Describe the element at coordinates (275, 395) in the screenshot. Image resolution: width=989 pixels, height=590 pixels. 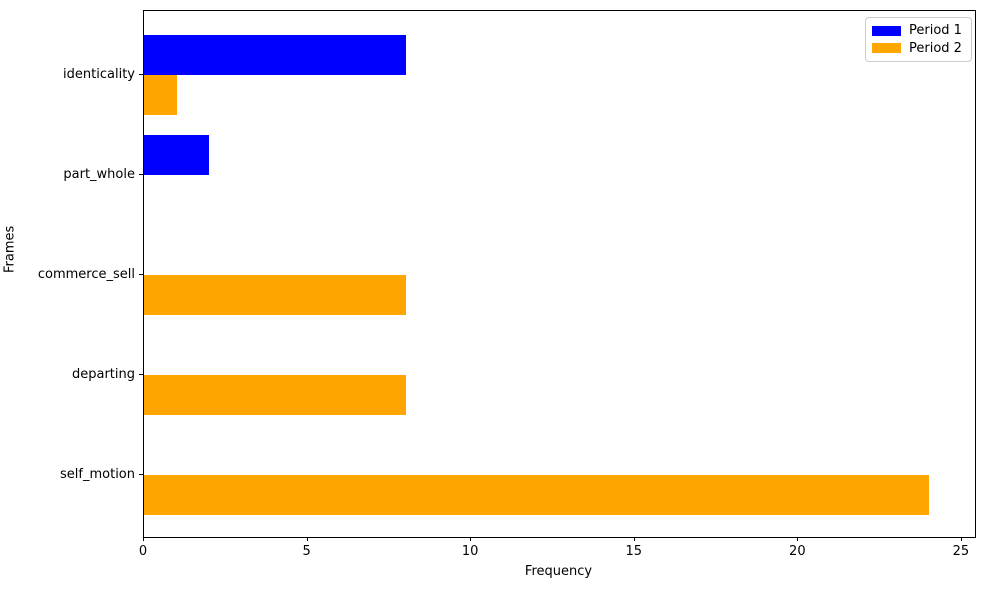
I see `bar-period-2-departing` at that location.